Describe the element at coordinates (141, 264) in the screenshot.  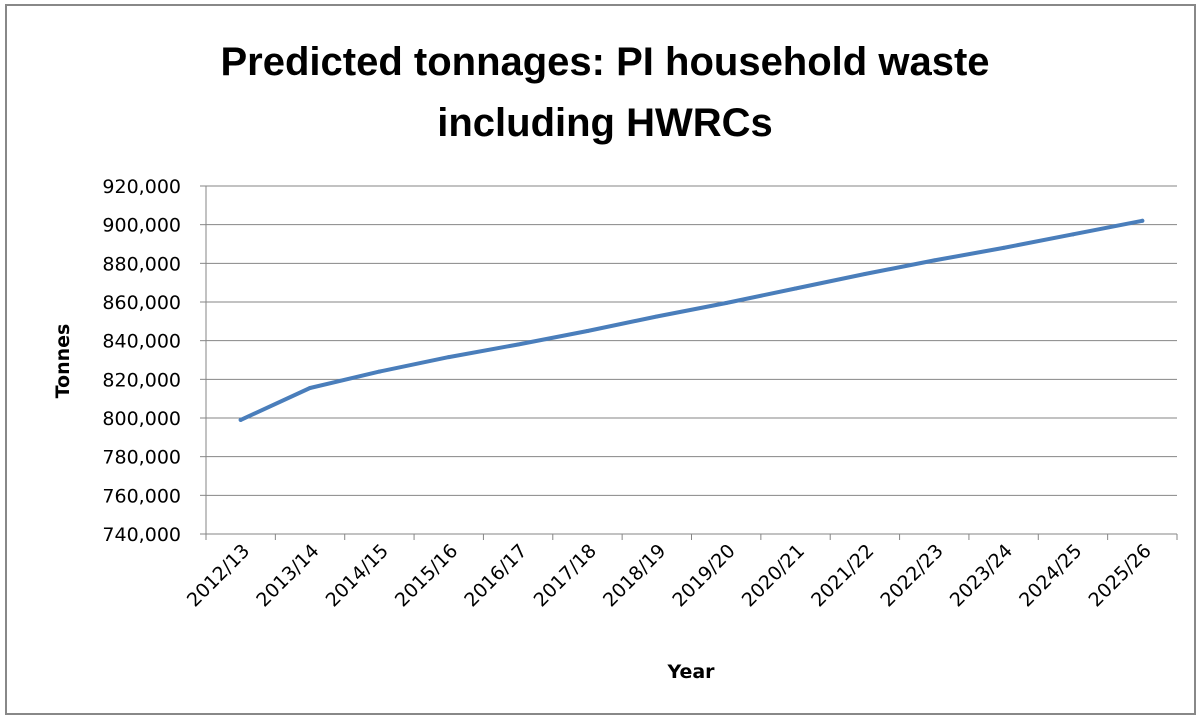
I see `y-tick-label: 880,000` at that location.